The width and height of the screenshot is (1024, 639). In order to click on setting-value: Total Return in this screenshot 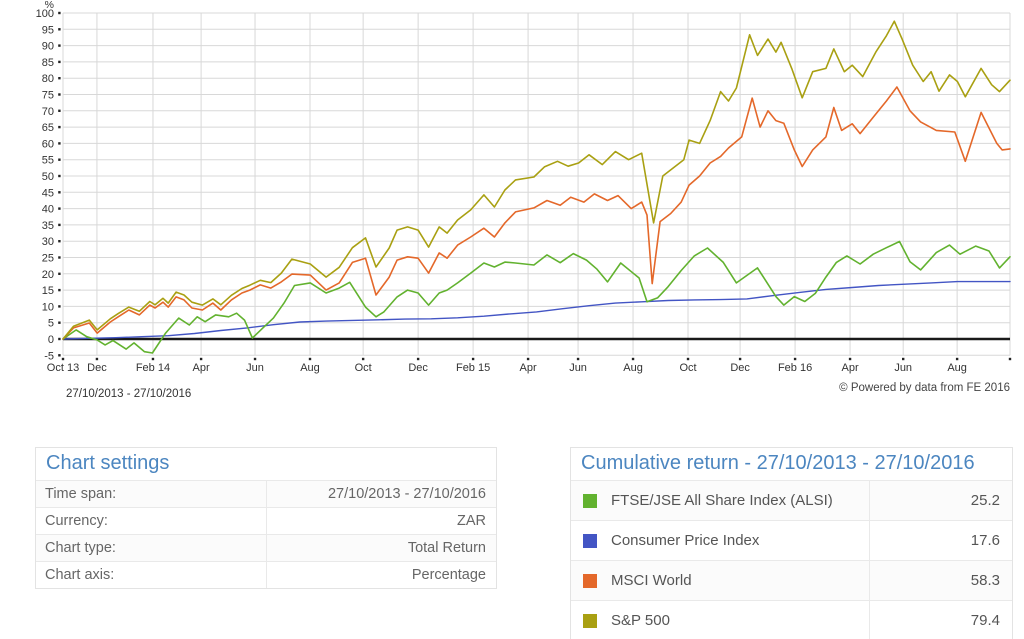, I will do `click(381, 548)`.